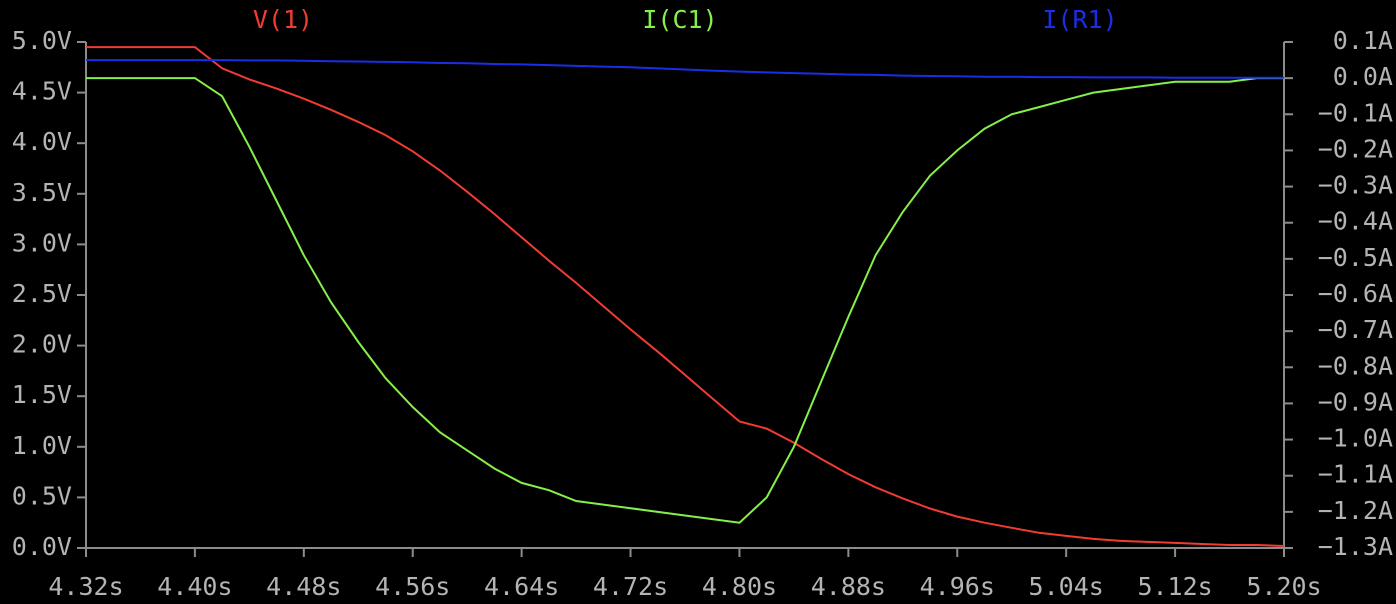 This screenshot has height=604, width=1396. I want to click on x-tick-label: 4.64s, so click(521, 586).